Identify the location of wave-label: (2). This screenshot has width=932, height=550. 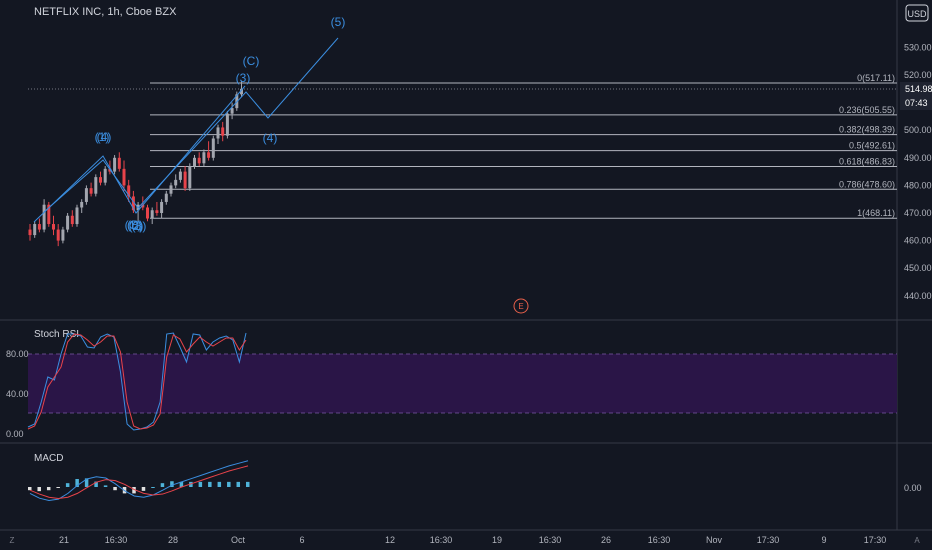
(136, 226).